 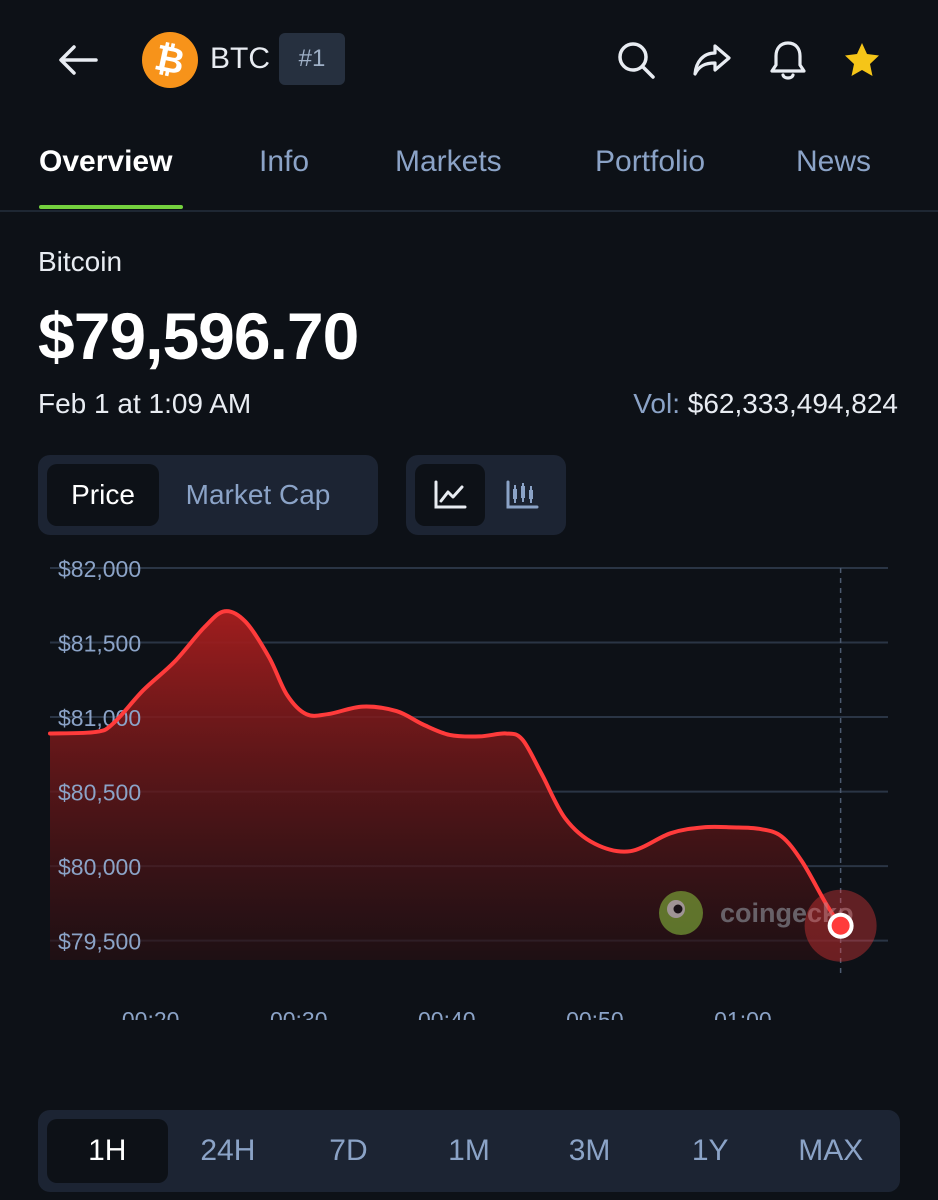 I want to click on bitcoin-logo-icon: ₿, so click(x=170, y=60).